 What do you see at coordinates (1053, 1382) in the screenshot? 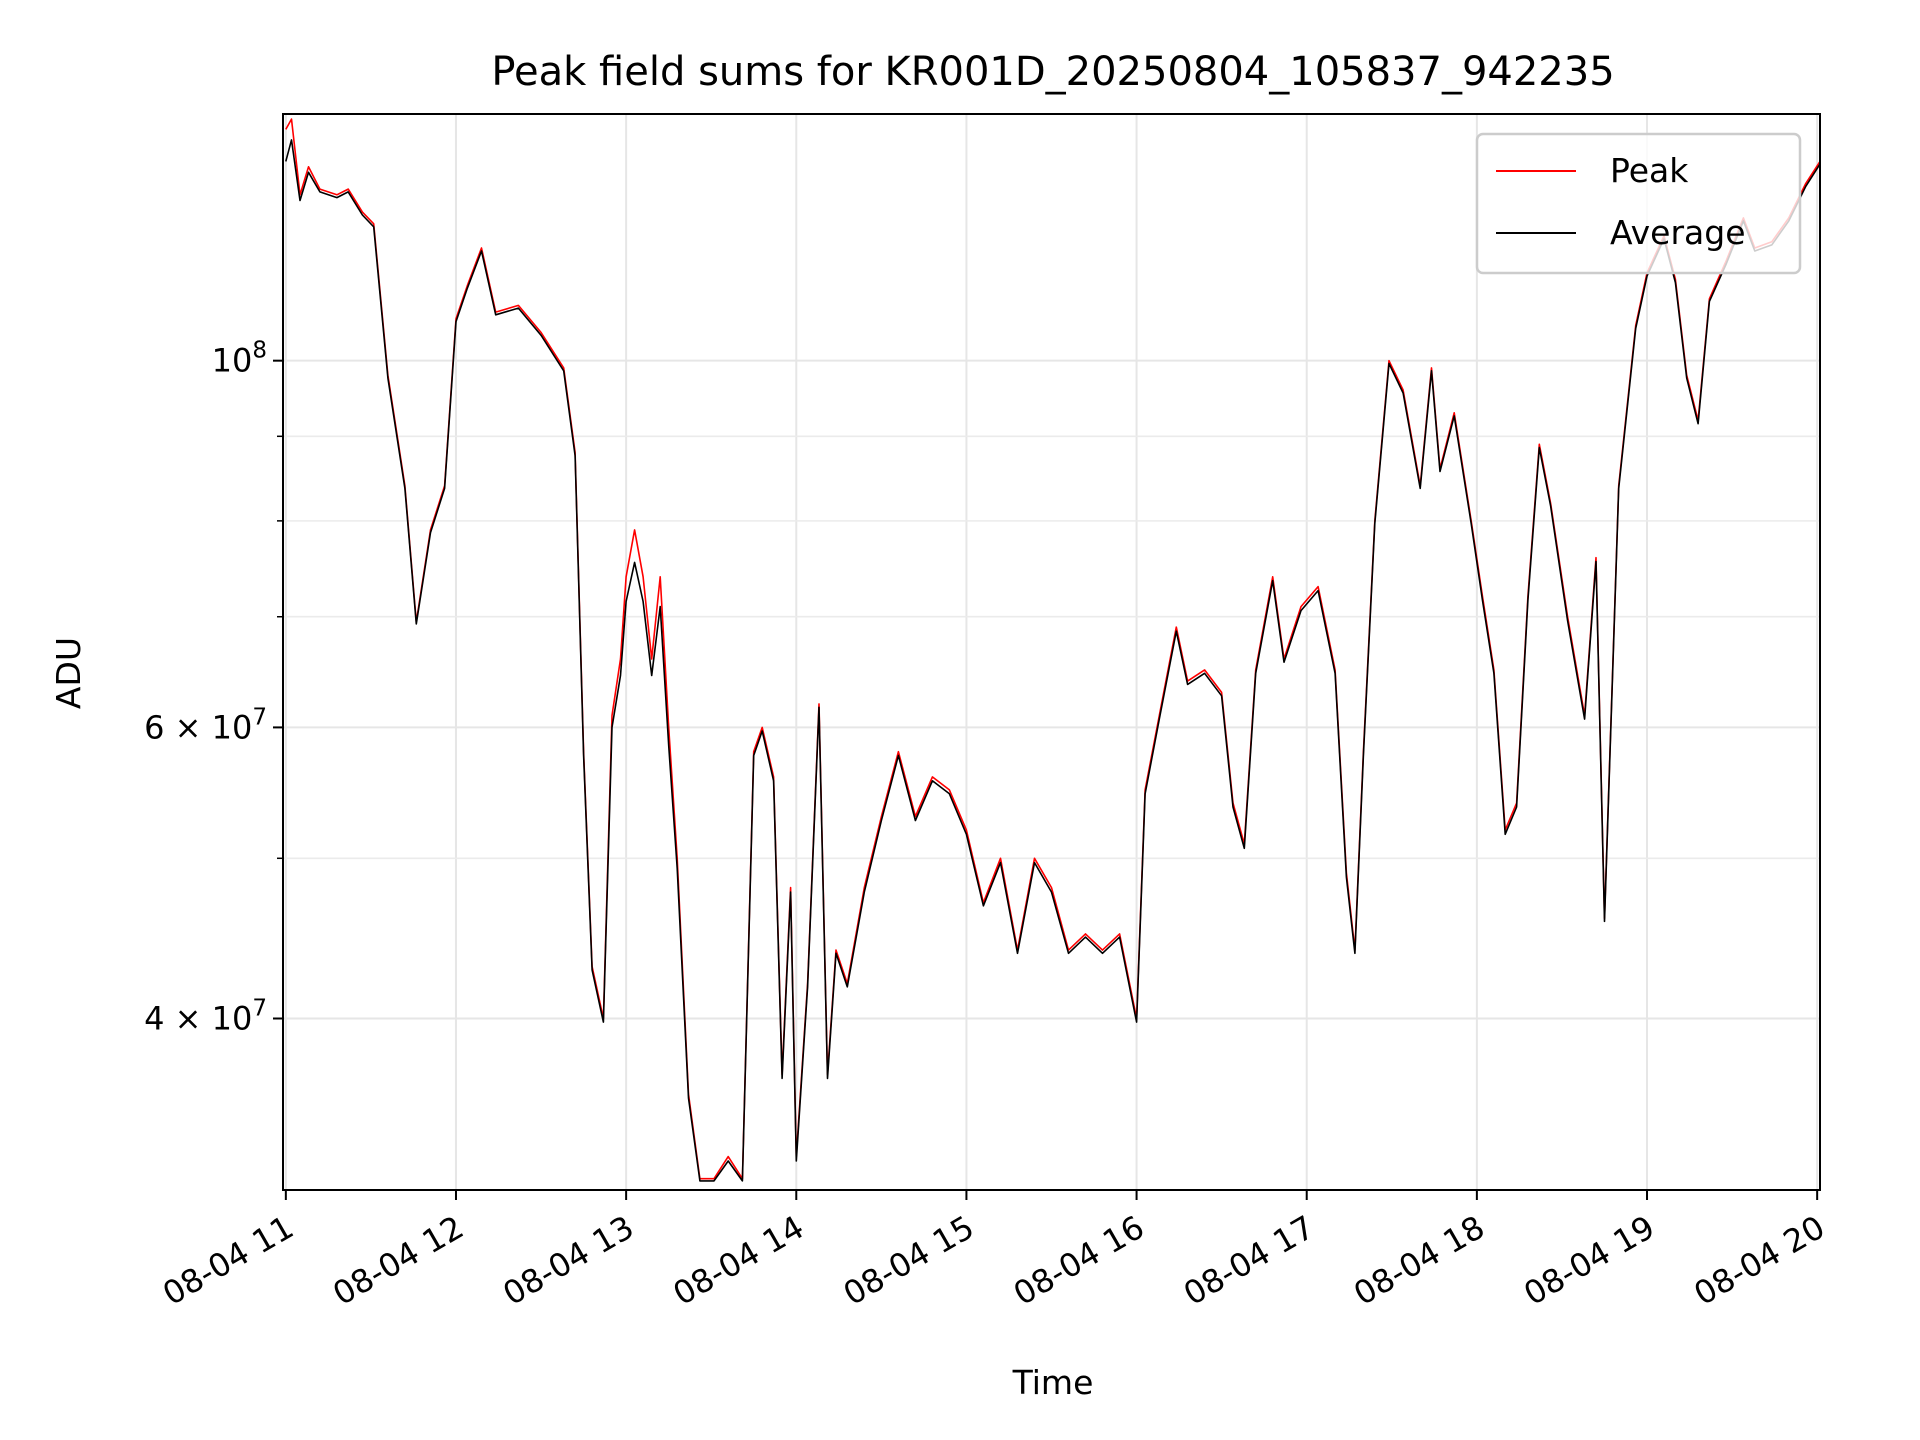
I see `x-axis-label: Time` at bounding box center [1053, 1382].